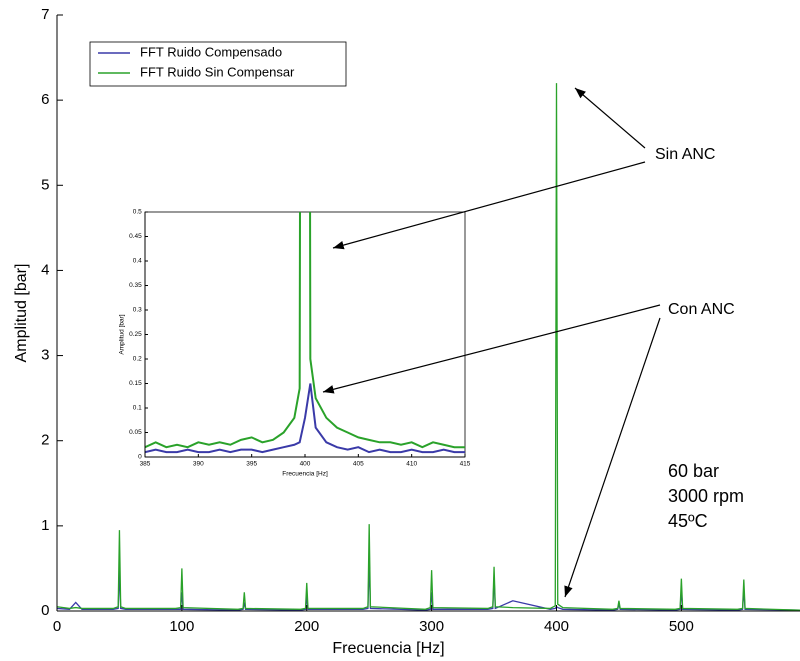 This screenshot has width=800, height=661. What do you see at coordinates (685, 154) in the screenshot?
I see `annotation: Sin ANC` at bounding box center [685, 154].